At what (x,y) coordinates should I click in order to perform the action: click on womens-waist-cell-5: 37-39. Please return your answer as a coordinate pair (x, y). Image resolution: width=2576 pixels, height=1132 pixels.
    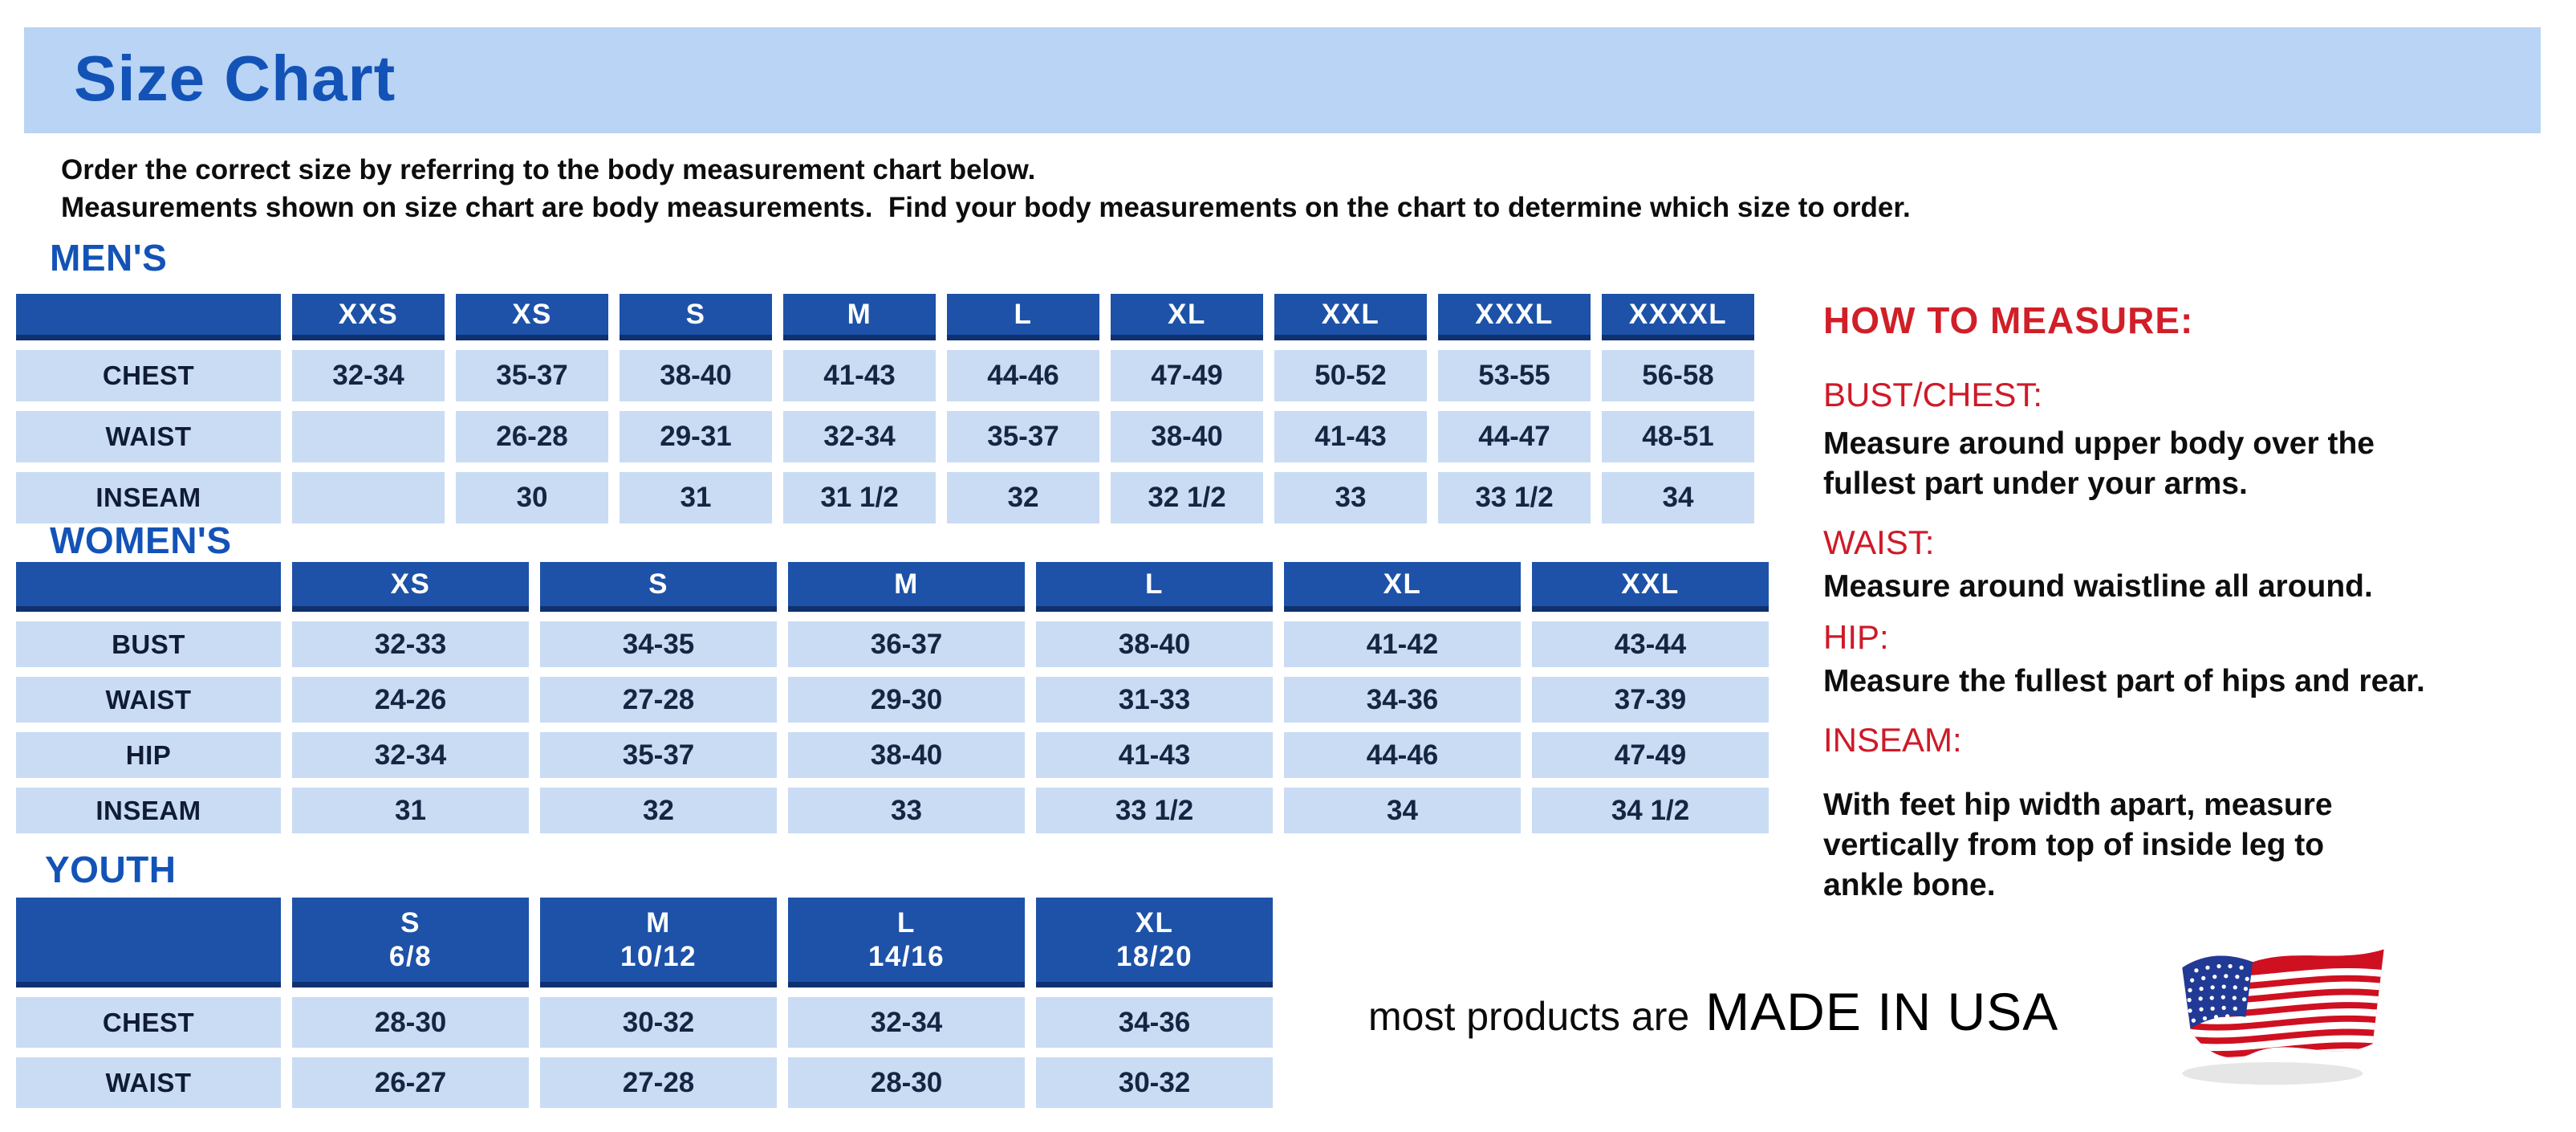
    Looking at the image, I should click on (1650, 700).